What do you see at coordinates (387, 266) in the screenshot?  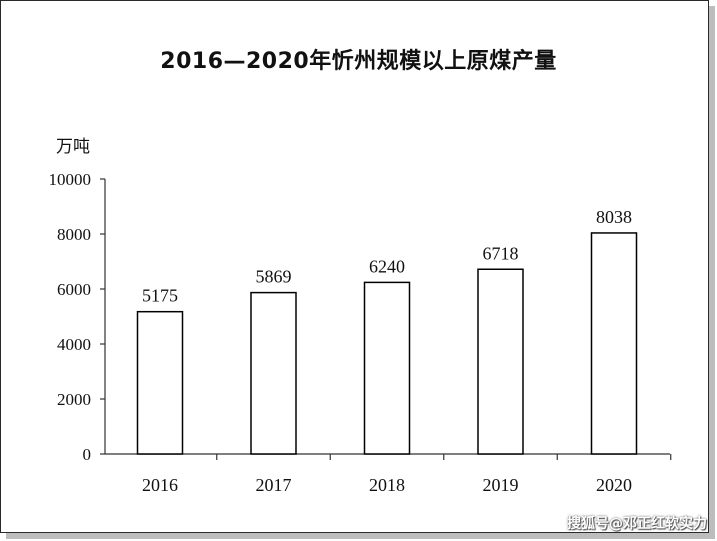 I see `data-label-2018: 6240` at bounding box center [387, 266].